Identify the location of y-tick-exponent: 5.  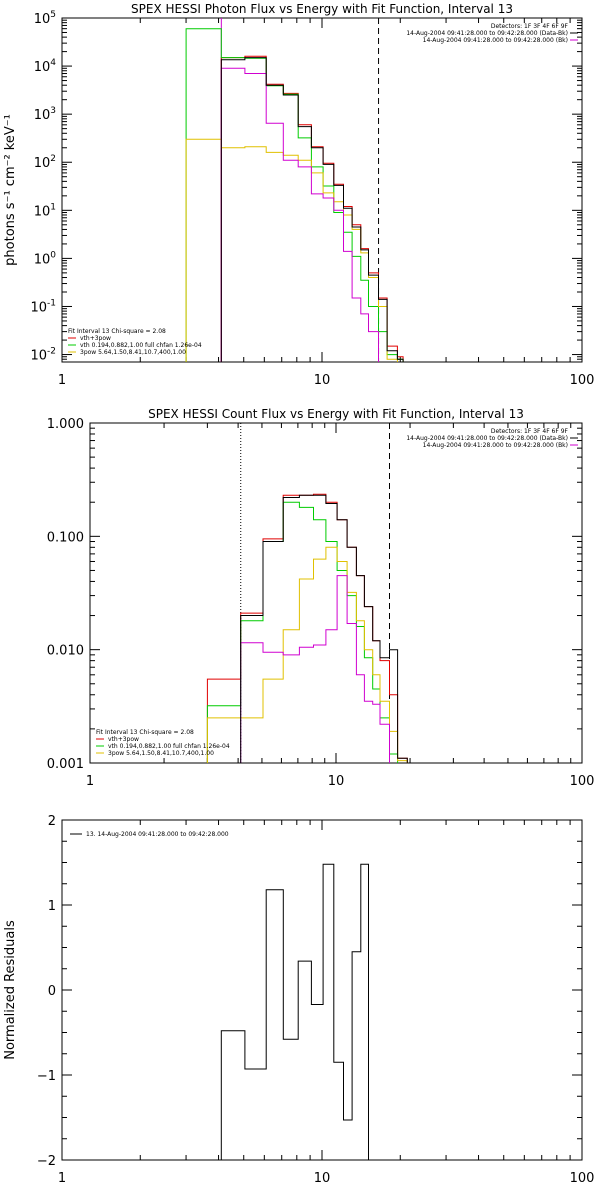
(53, 15).